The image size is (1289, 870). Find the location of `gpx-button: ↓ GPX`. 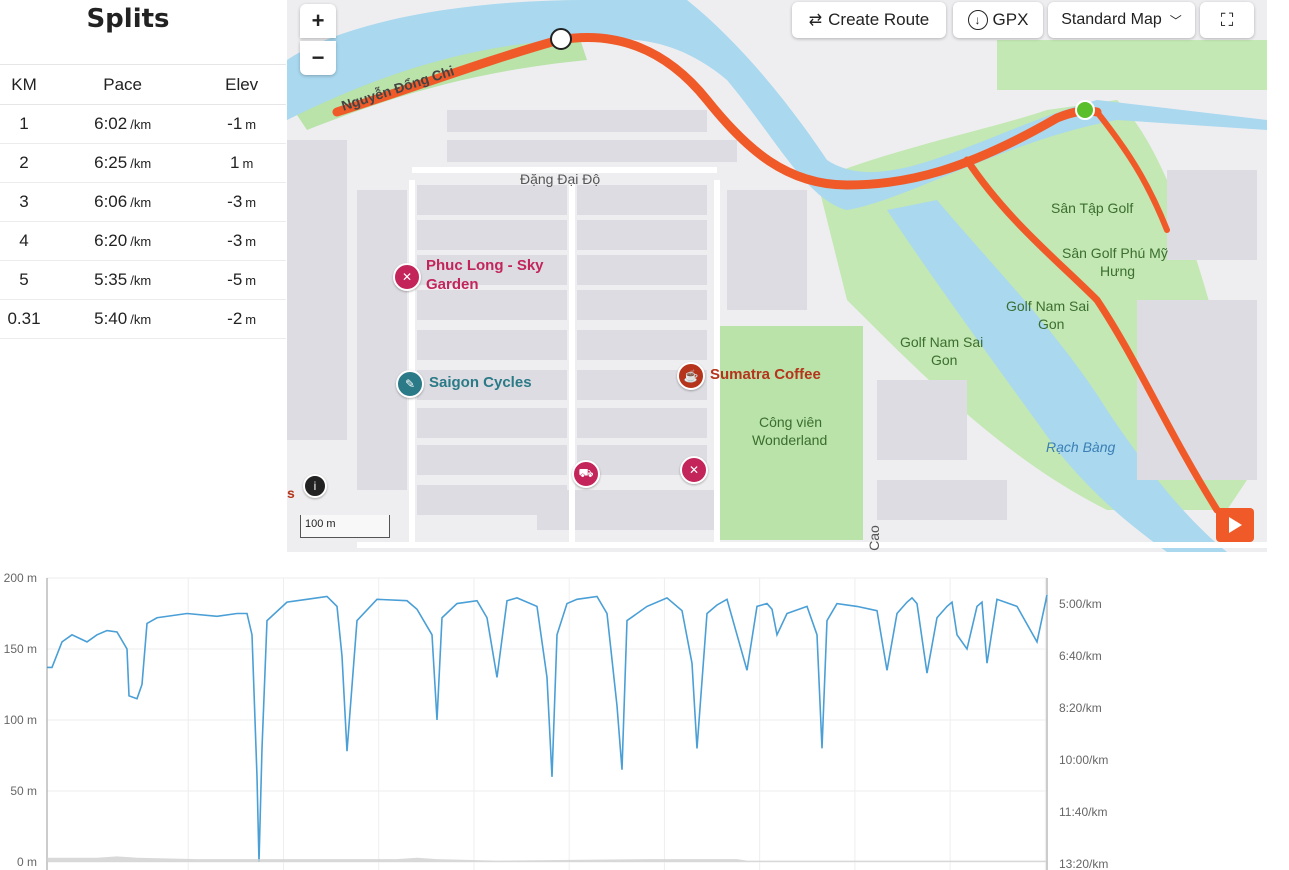

gpx-button: ↓ GPX is located at coordinates (998, 20).